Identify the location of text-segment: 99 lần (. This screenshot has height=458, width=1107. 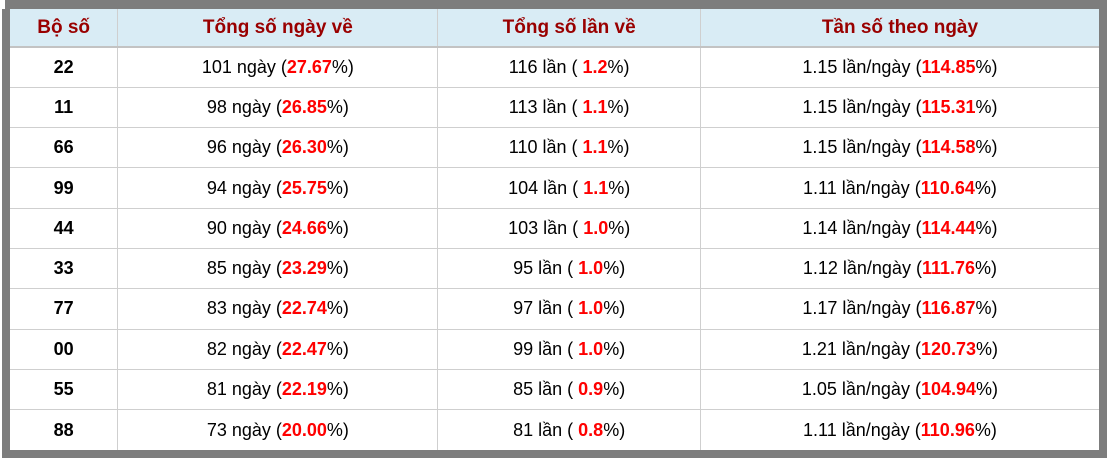
(546, 348).